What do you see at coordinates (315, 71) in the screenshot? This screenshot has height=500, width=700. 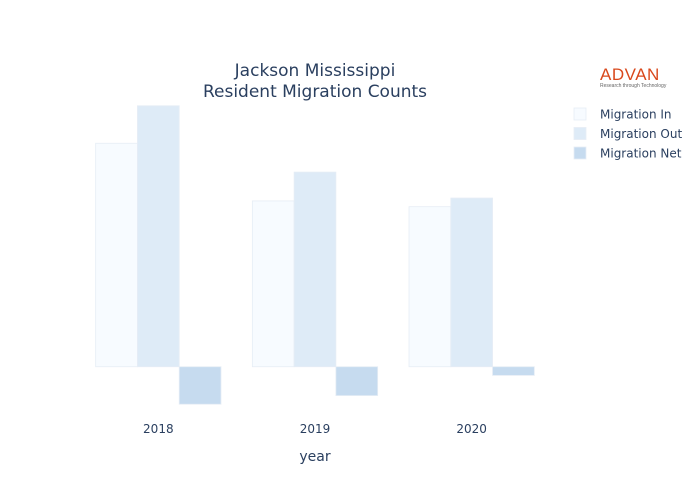 I see `chart-title-line-1: Jackson Mississippi` at bounding box center [315, 71].